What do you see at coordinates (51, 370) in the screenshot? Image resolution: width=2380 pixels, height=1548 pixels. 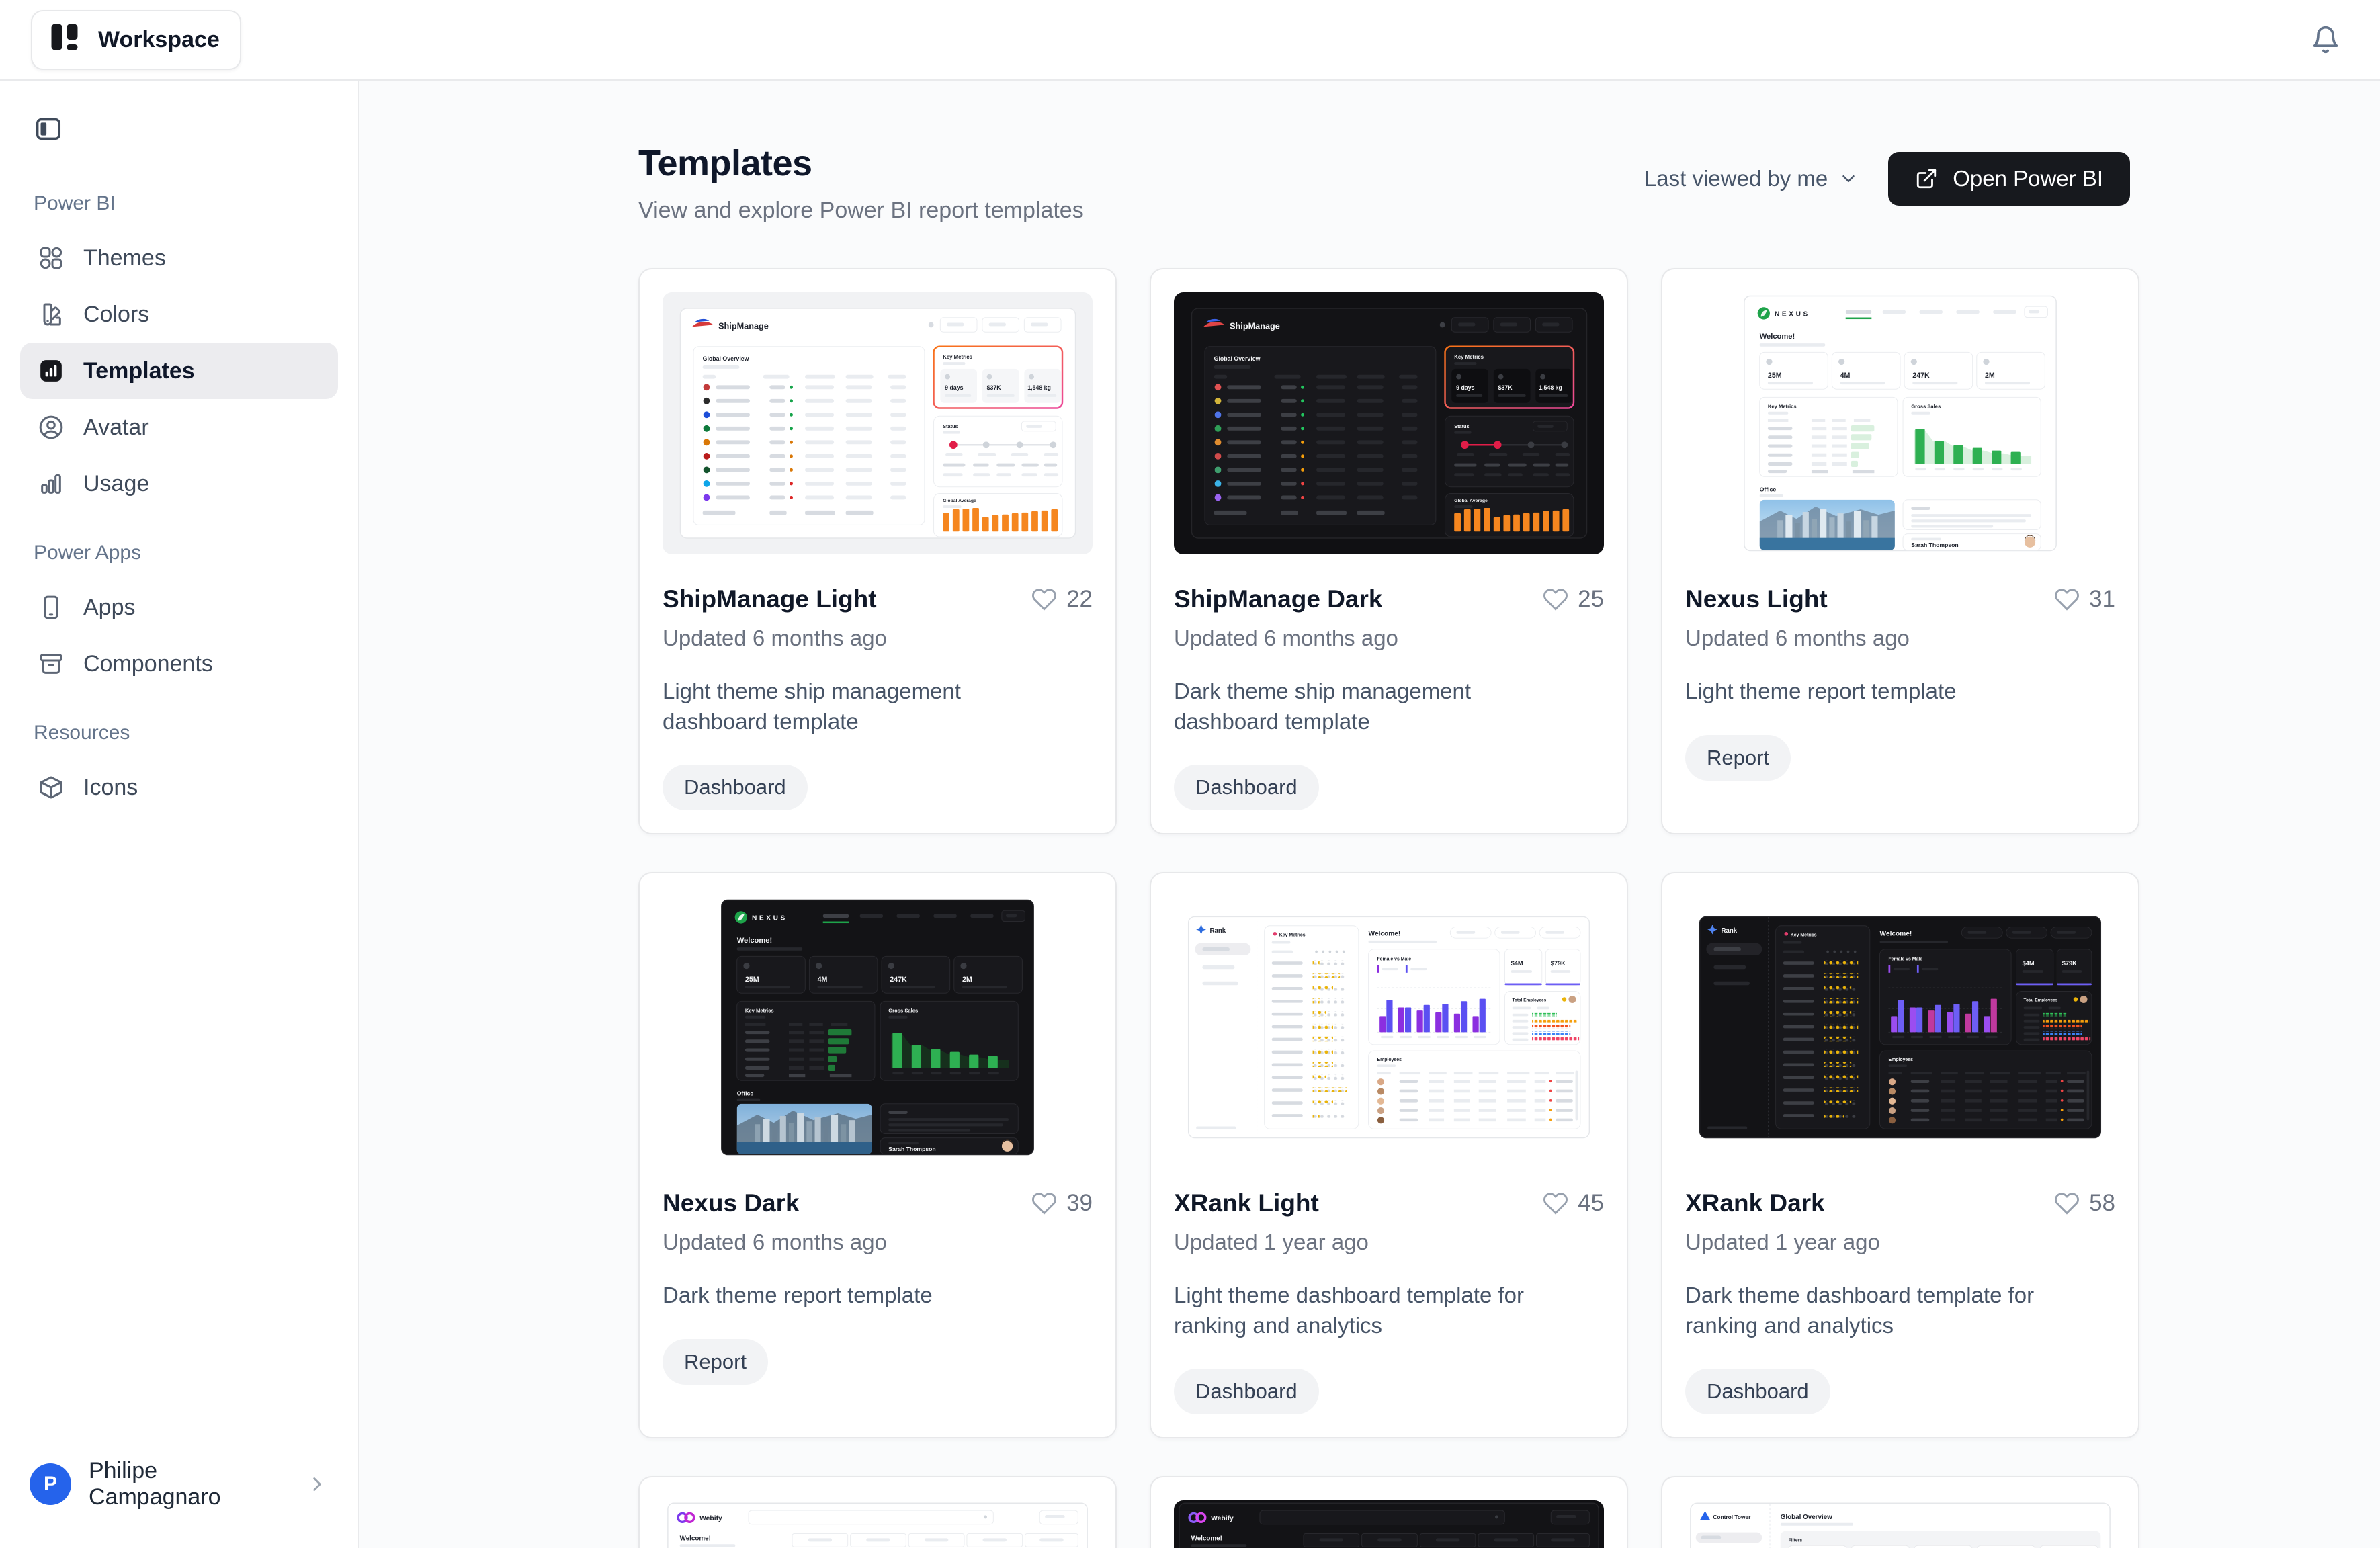 I see `templates-chart-icon` at bounding box center [51, 370].